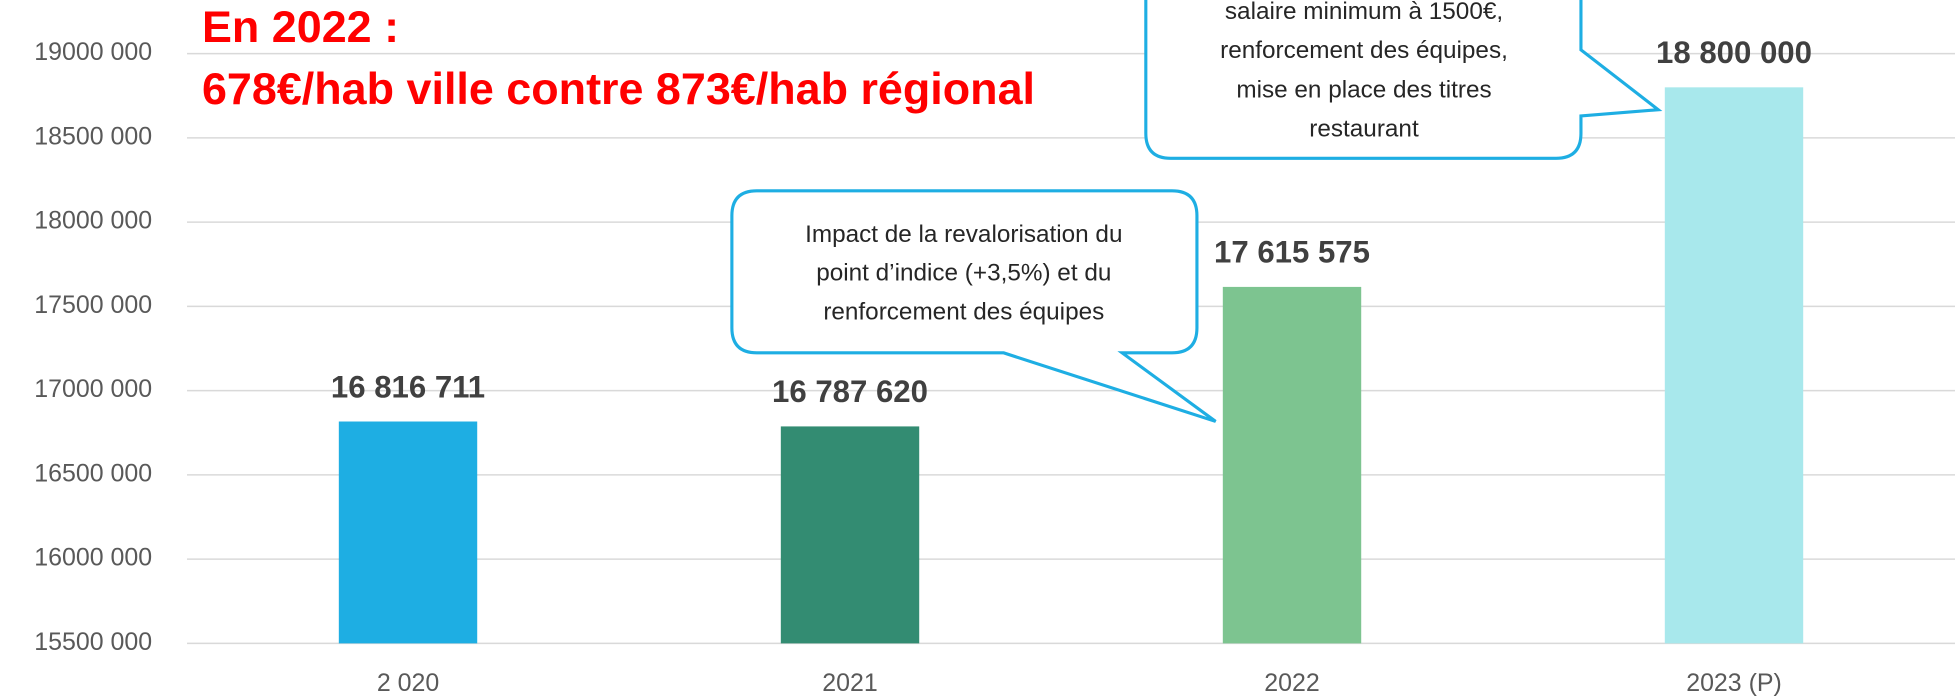 This screenshot has width=1955, height=699. What do you see at coordinates (1292, 252) in the screenshot?
I see `value-label: 17 615 575` at bounding box center [1292, 252].